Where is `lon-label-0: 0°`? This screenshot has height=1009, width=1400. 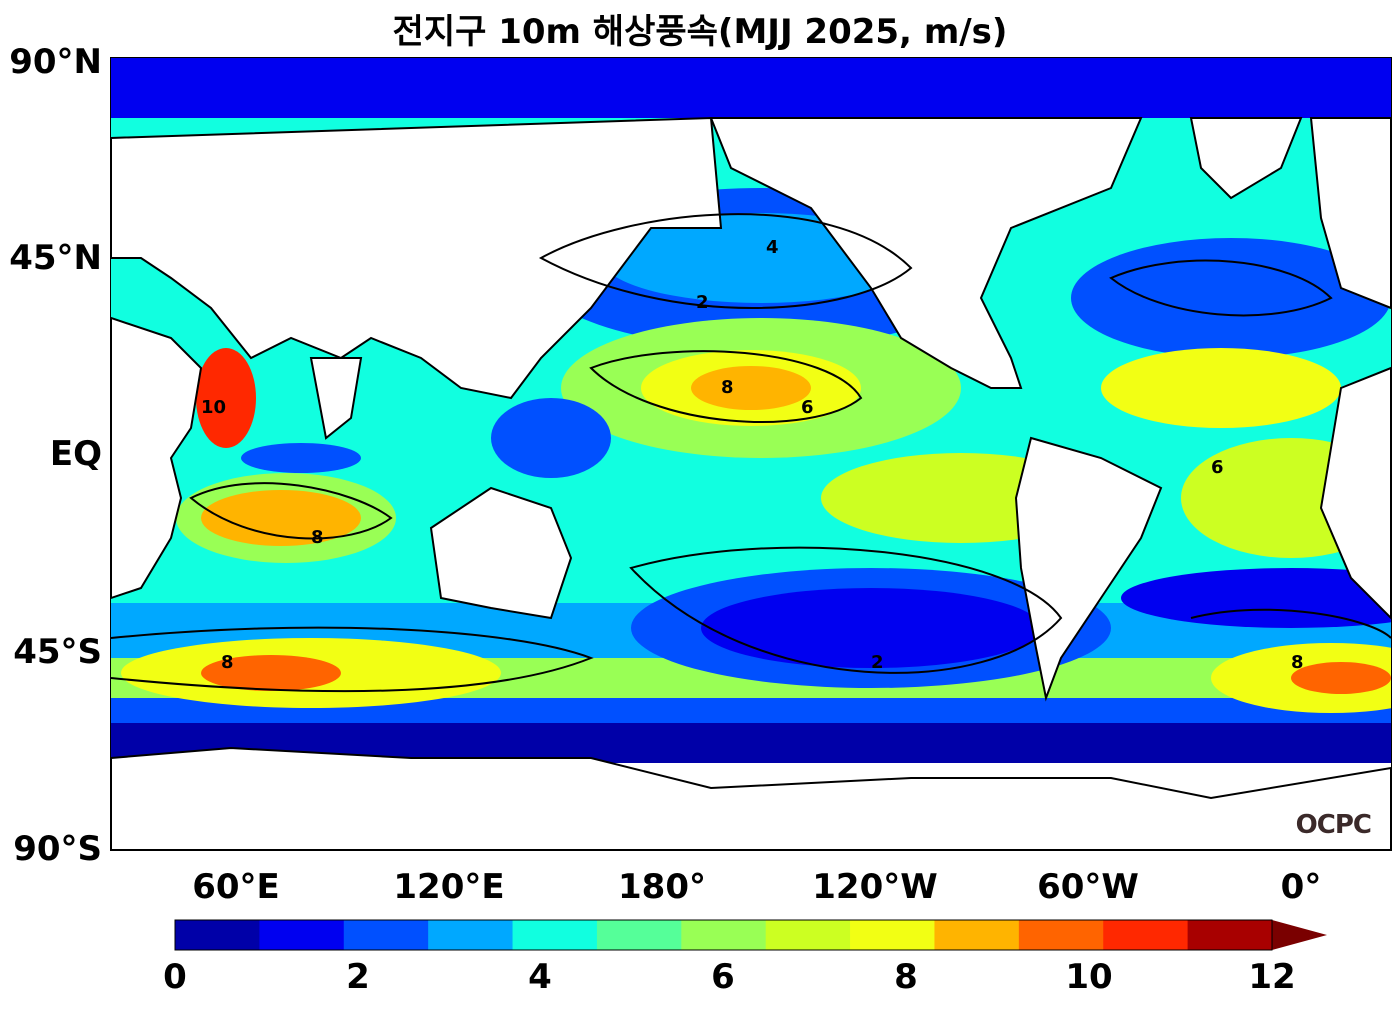
lon-label-0: 0° is located at coordinates (1301, 887).